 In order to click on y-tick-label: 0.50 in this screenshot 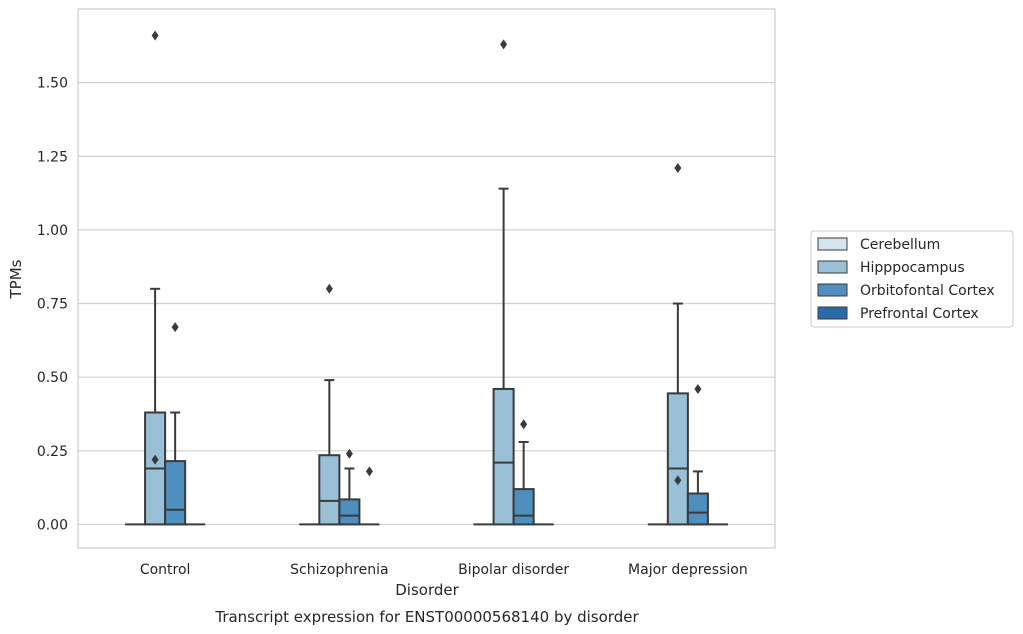, I will do `click(52, 378)`.